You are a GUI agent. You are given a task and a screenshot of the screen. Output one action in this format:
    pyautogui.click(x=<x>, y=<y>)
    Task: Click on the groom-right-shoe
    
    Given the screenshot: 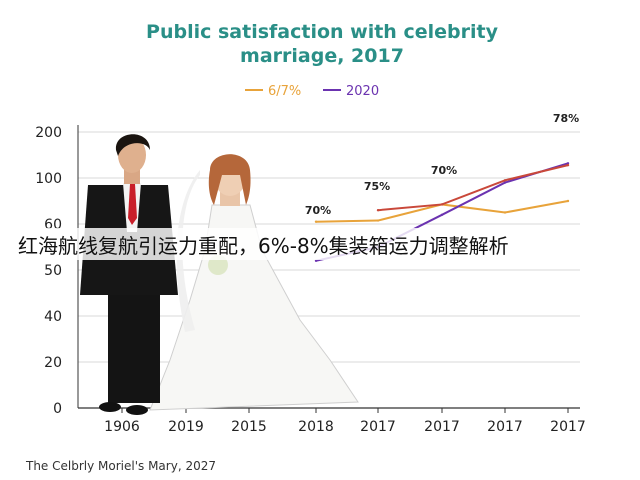 What is the action you would take?
    pyautogui.click(x=137, y=410)
    